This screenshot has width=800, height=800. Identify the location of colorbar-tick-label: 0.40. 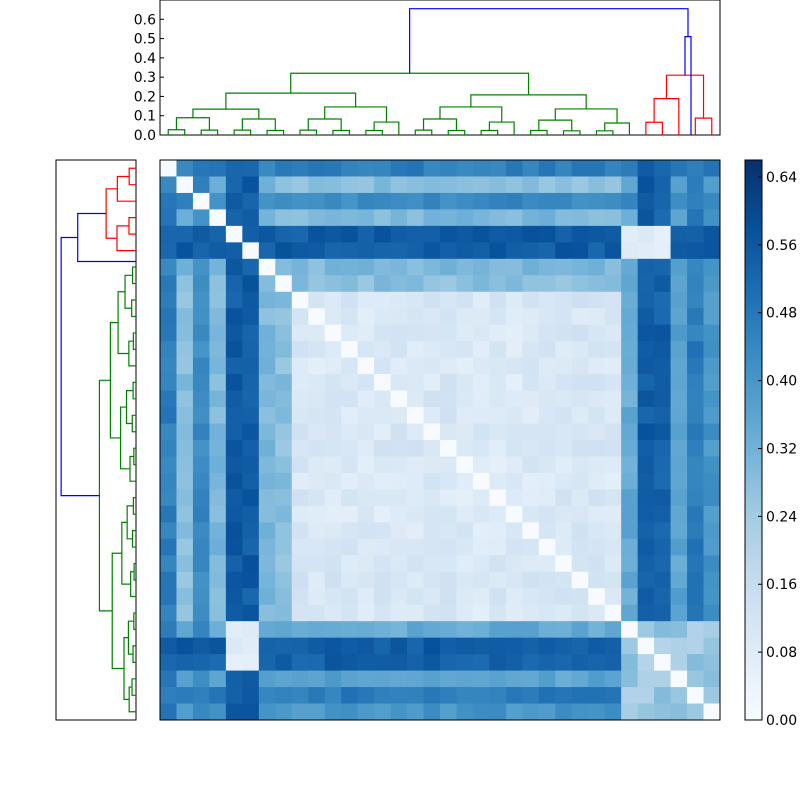
(781, 382).